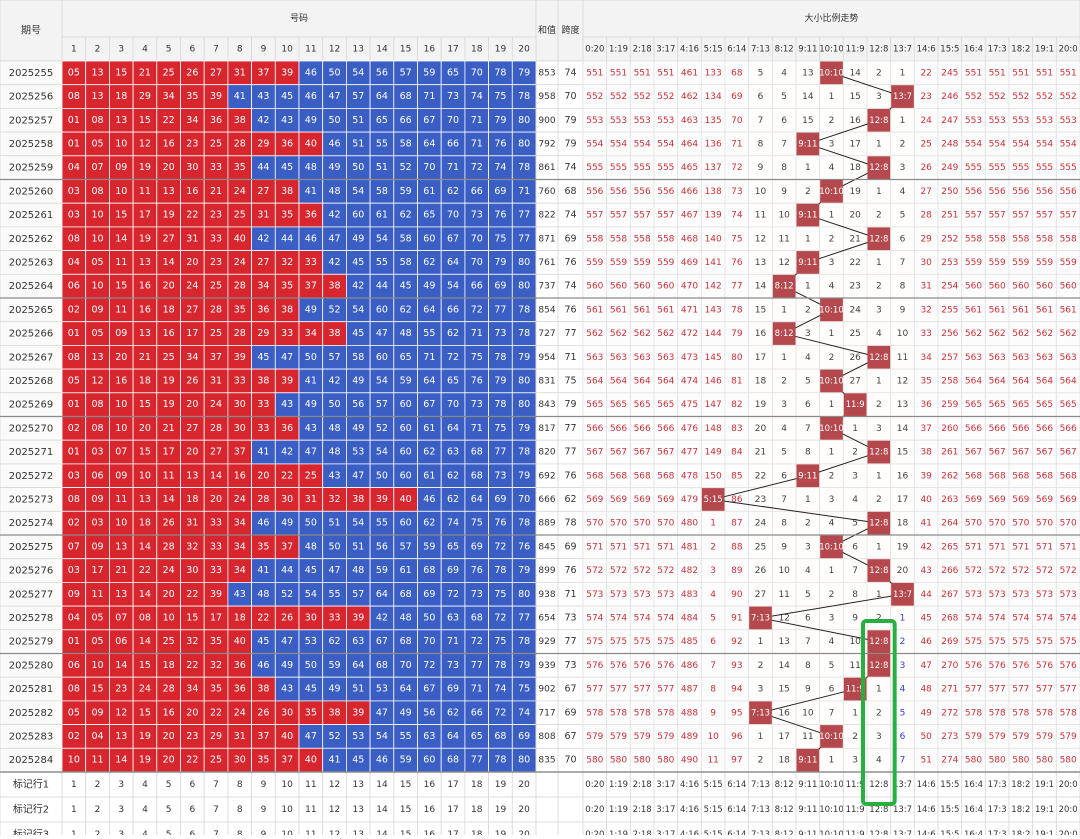 The width and height of the screenshot is (1080, 839). What do you see at coordinates (429, 404) in the screenshot?
I see `number: 67` at bounding box center [429, 404].